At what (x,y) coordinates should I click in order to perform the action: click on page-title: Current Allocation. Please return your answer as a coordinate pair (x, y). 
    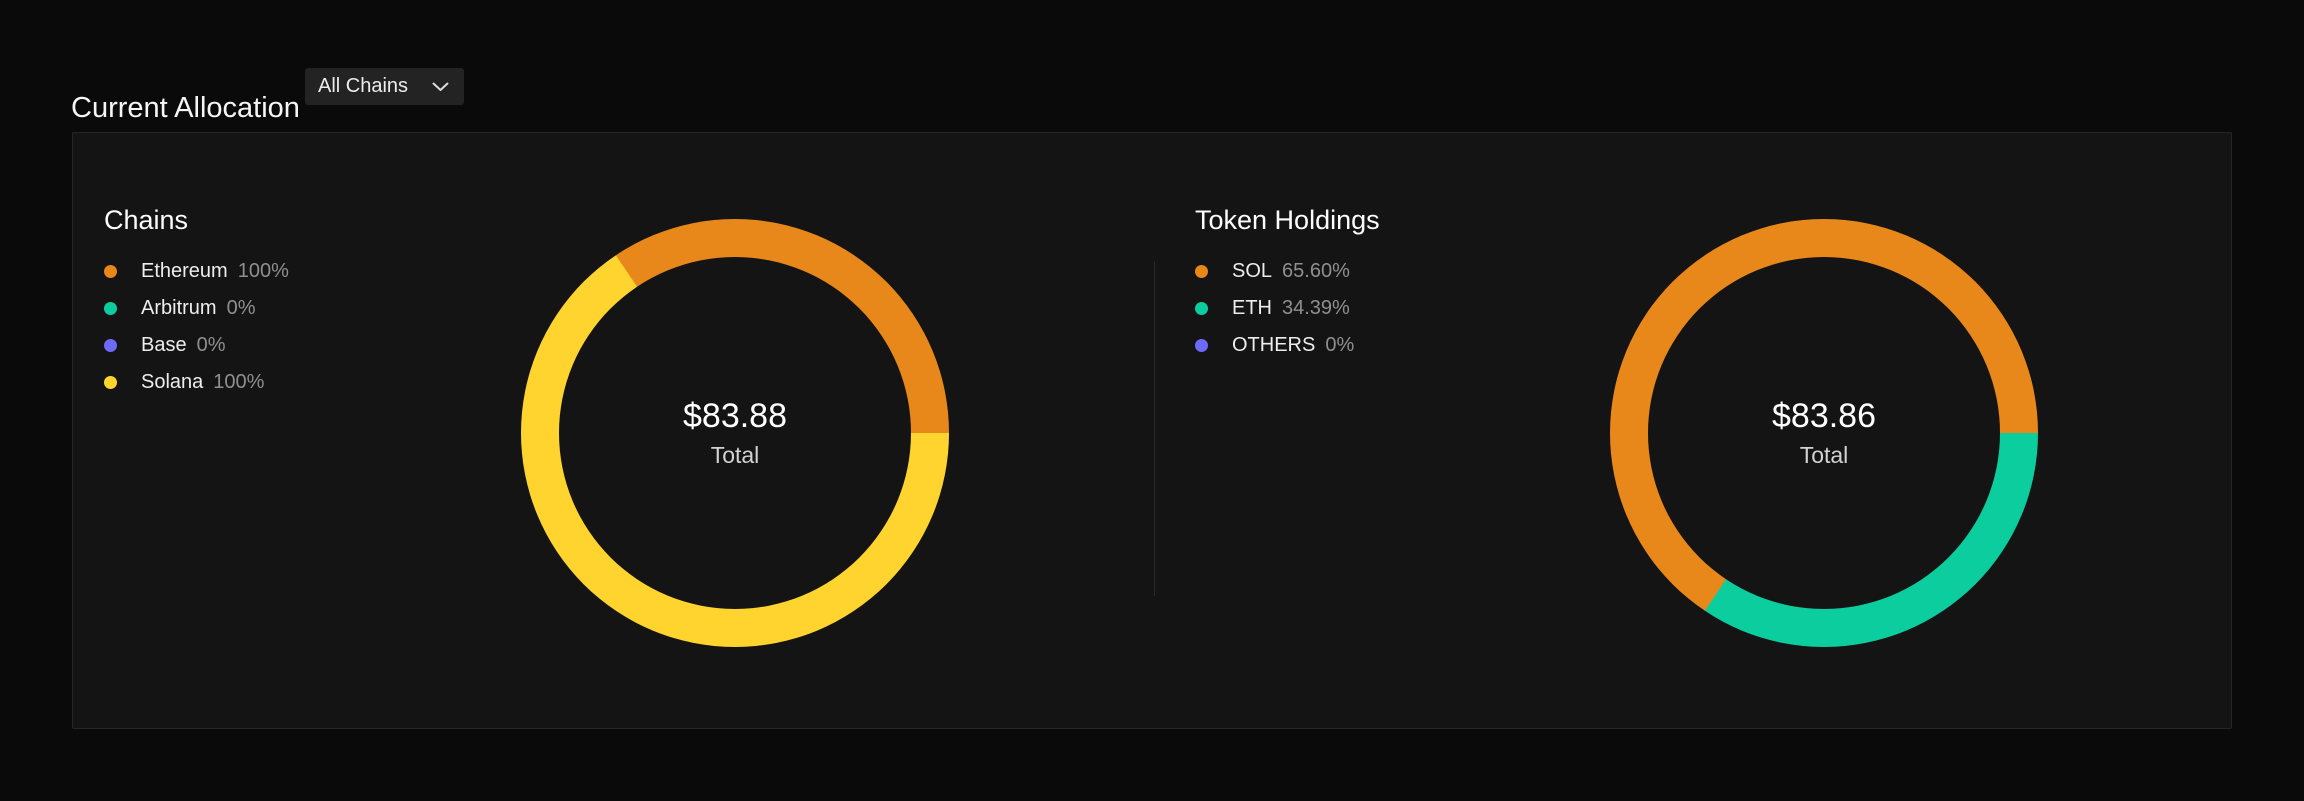
    Looking at the image, I should click on (185, 108).